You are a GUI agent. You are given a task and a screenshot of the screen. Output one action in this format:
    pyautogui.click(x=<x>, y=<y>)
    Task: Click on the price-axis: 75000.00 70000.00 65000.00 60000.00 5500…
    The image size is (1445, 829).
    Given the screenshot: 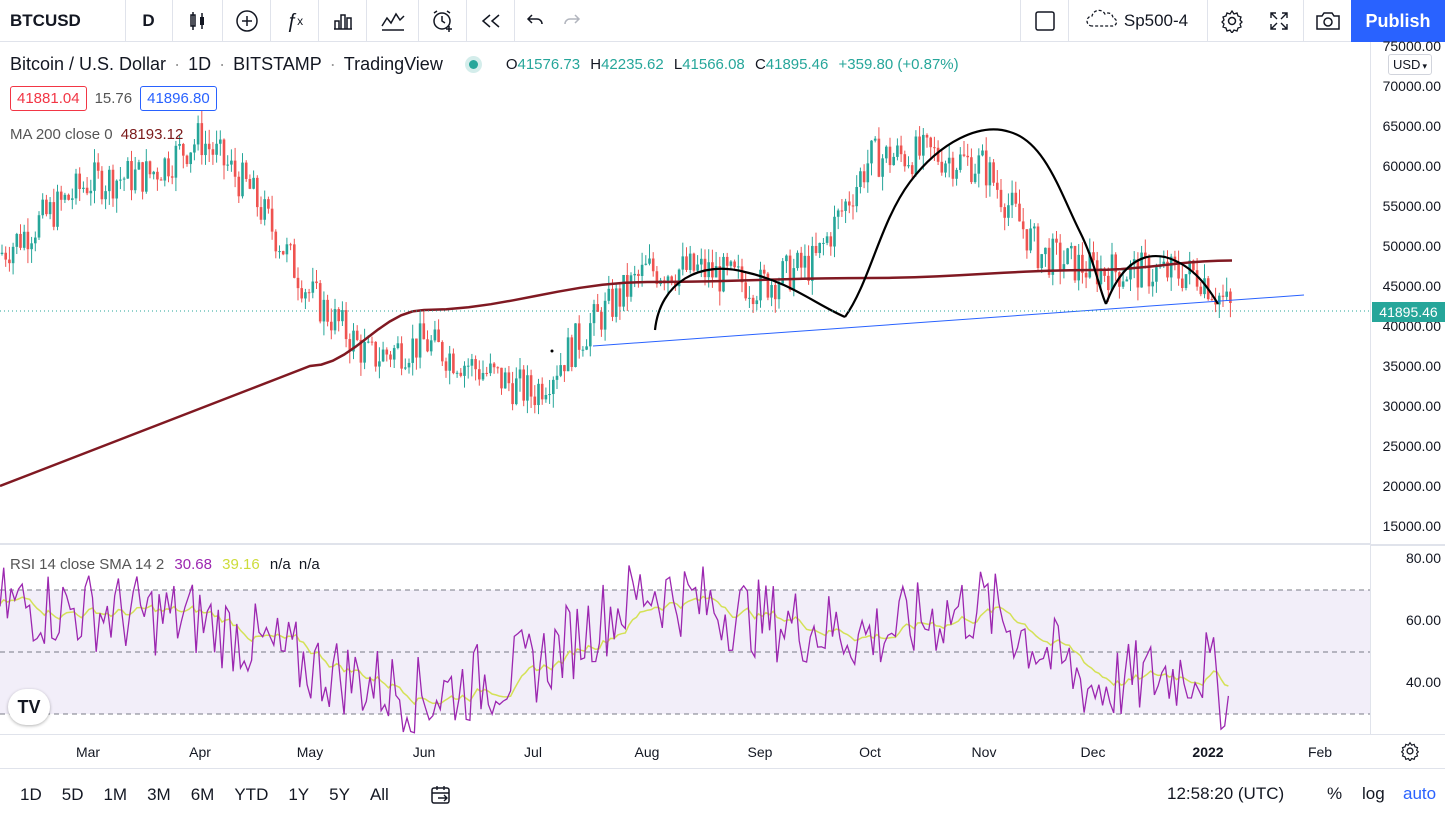 What is the action you would take?
    pyautogui.click(x=1407, y=386)
    